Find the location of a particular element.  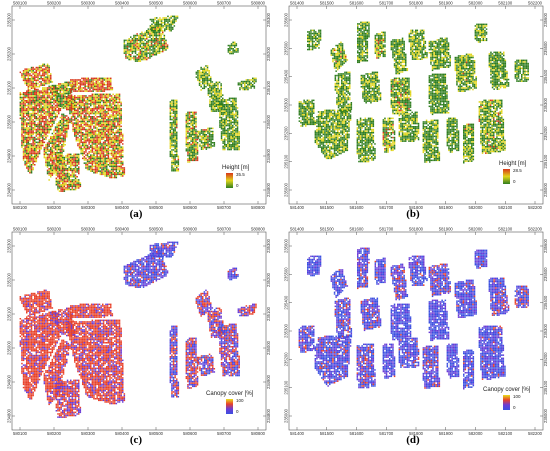

legend-c-max: 100 is located at coordinates (240, 400).